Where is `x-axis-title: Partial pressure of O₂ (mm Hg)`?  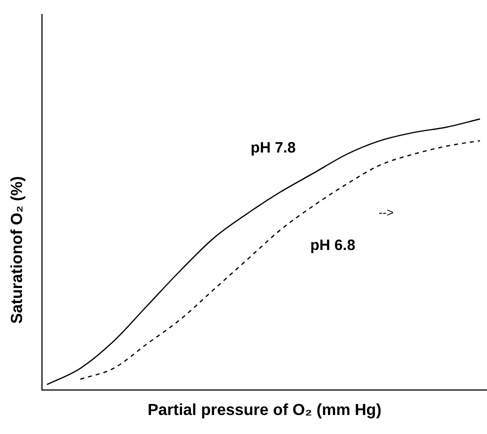
x-axis-title: Partial pressure of O₂ (mm Hg) is located at coordinates (264, 411).